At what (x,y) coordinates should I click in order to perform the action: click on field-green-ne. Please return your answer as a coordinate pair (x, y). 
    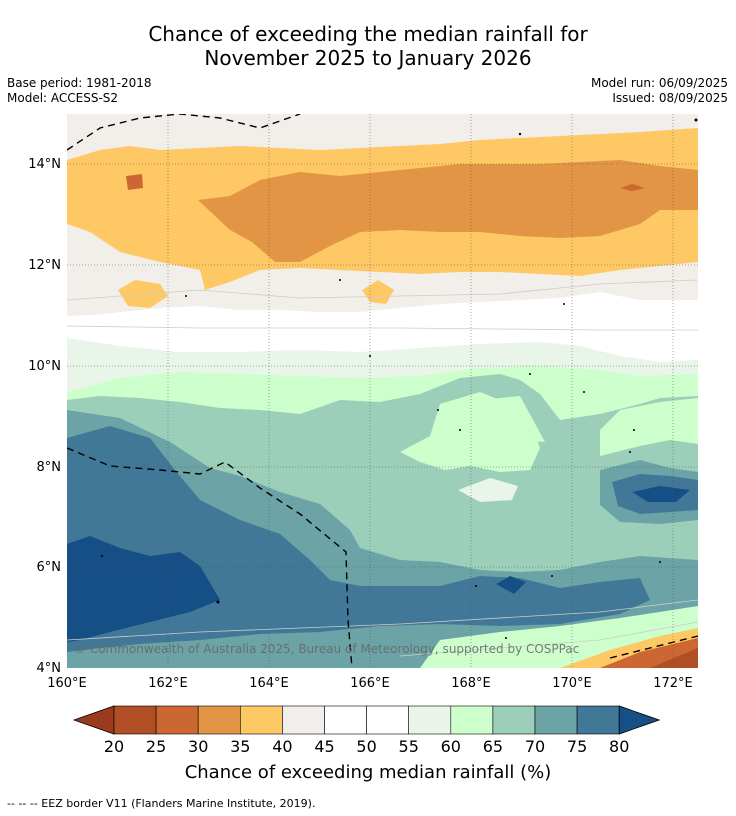
    Looking at the image, I should click on (649, 427).